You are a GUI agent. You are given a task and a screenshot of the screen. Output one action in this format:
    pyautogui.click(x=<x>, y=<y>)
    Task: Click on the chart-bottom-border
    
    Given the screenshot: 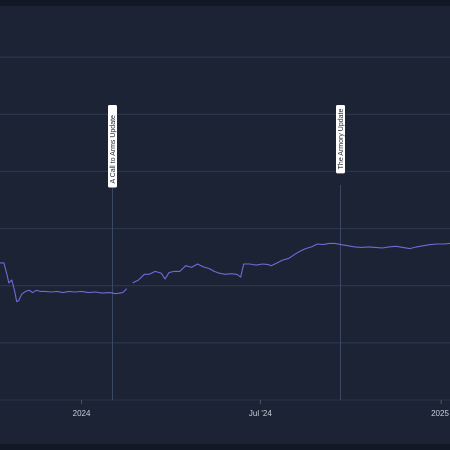 What is the action you would take?
    pyautogui.click(x=225, y=447)
    